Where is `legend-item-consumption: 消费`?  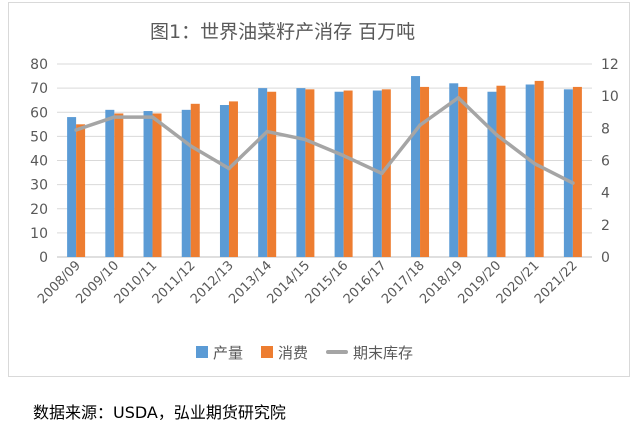 legend-item-consumption: 消费 is located at coordinates (284, 352).